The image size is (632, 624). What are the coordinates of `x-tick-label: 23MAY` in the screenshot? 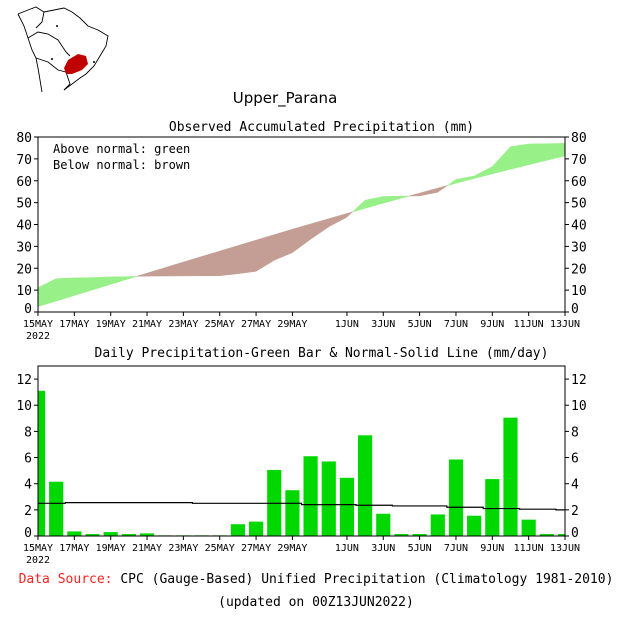 It's located at (183, 548).